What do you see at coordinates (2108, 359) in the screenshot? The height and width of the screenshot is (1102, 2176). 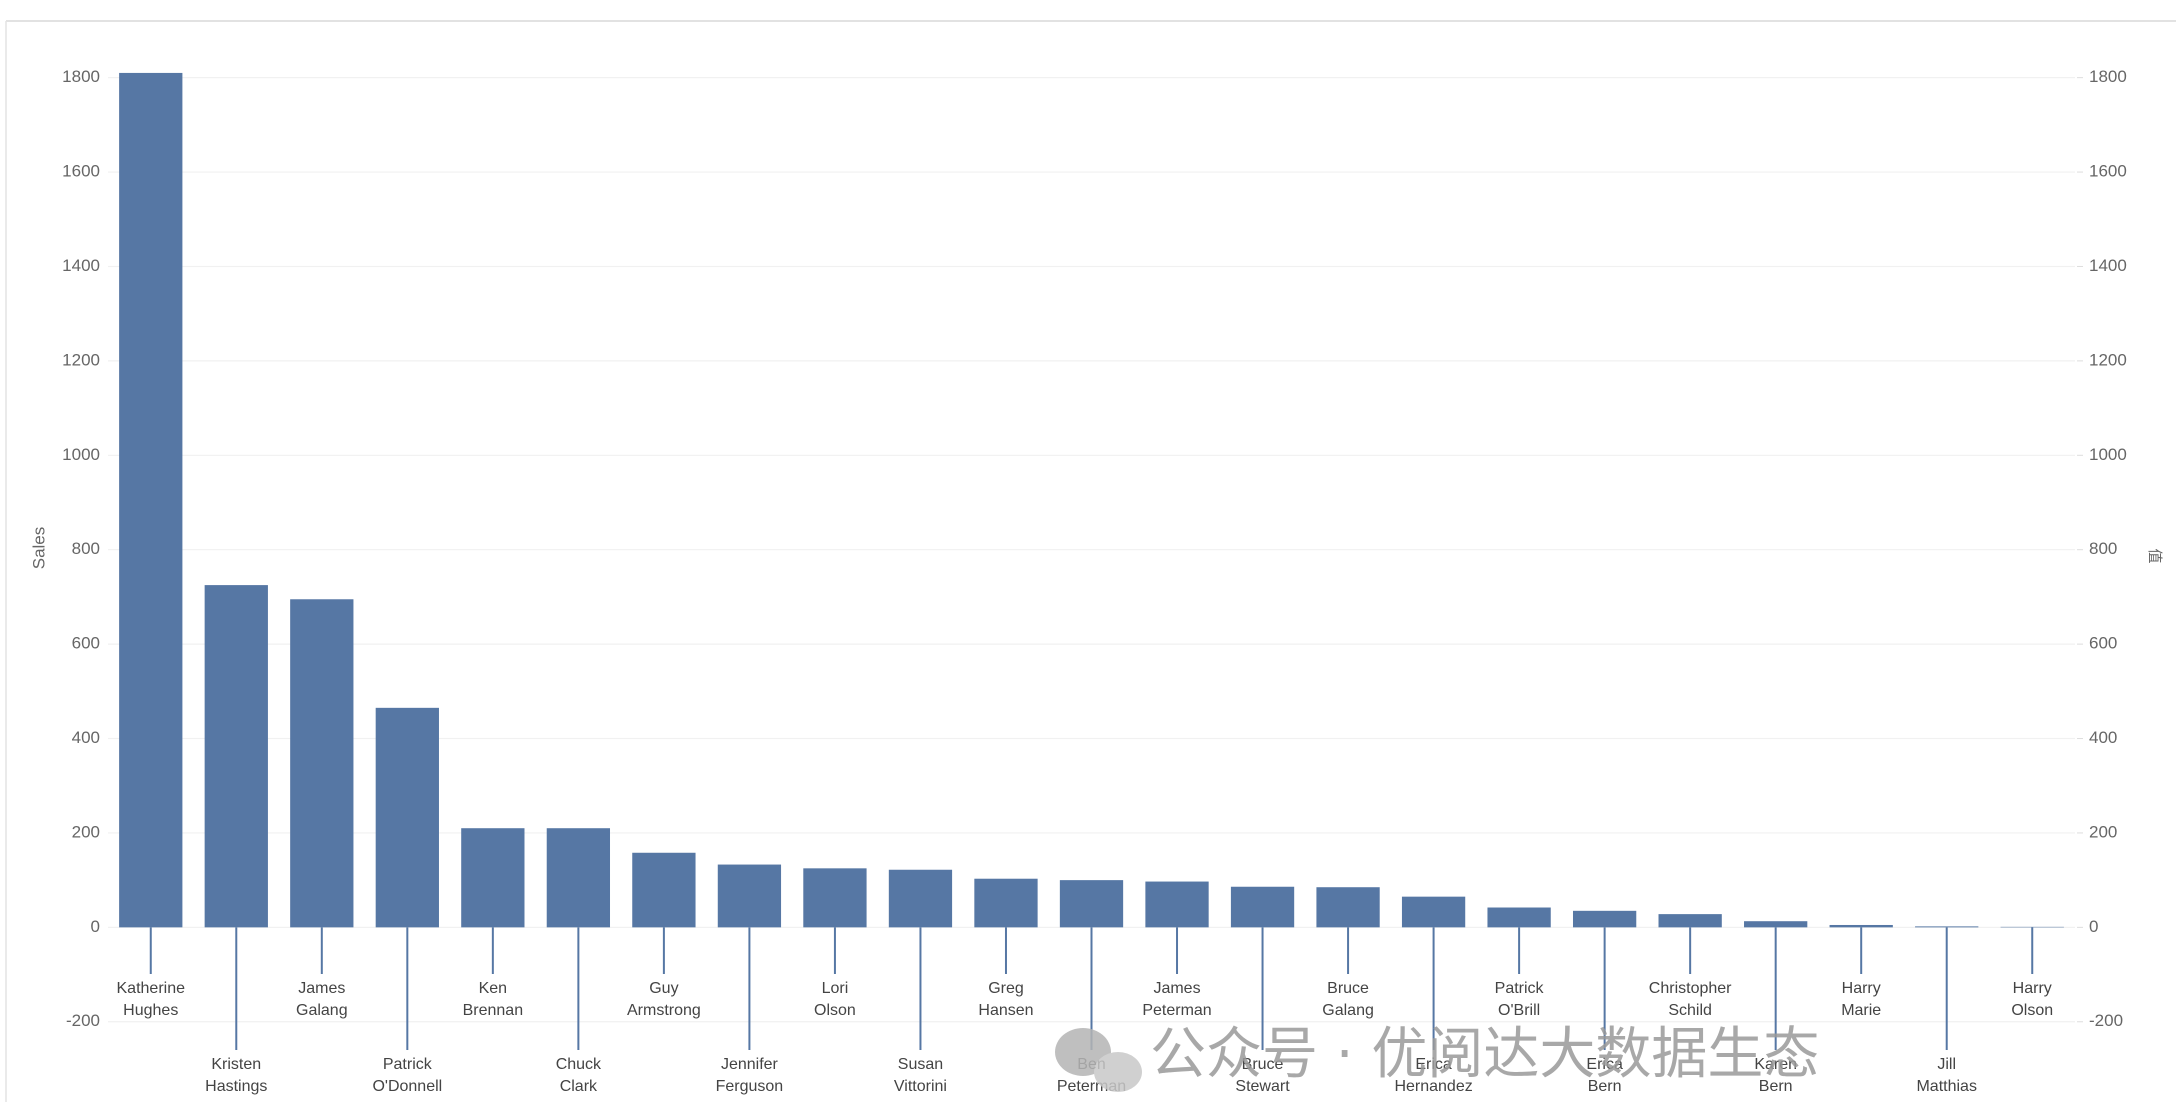 I see `y2-tick-label: 1200` at bounding box center [2108, 359].